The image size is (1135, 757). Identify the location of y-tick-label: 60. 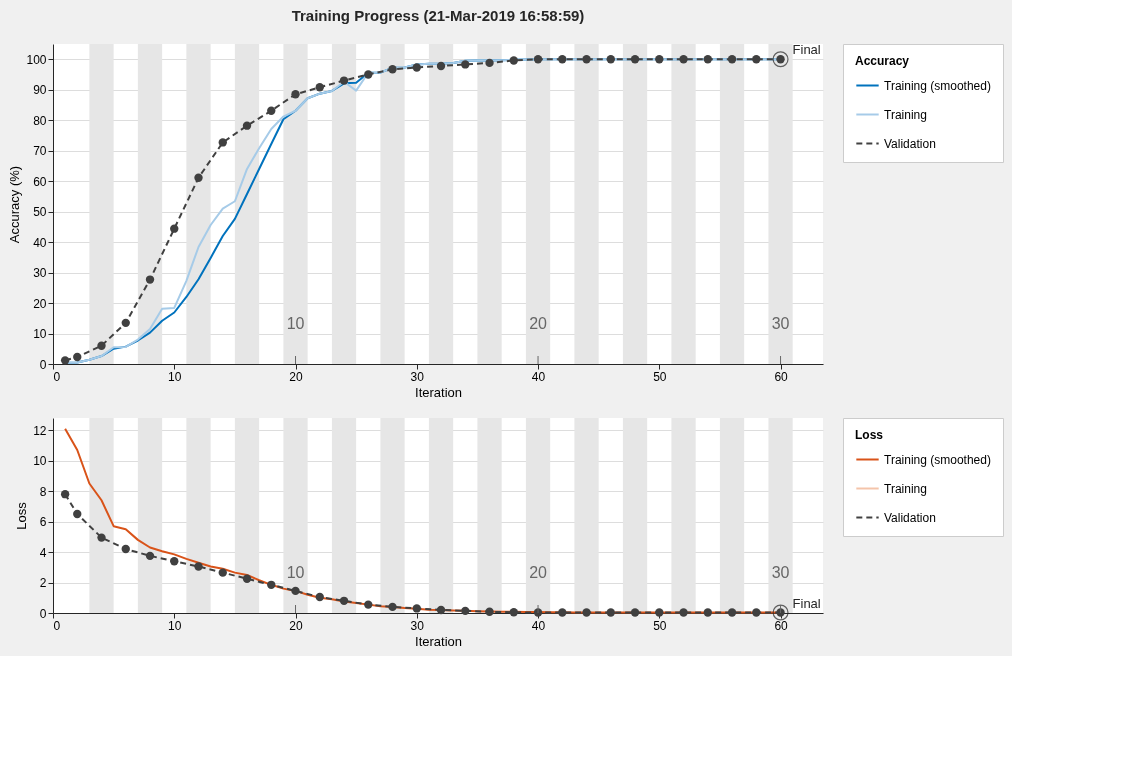
(40, 181).